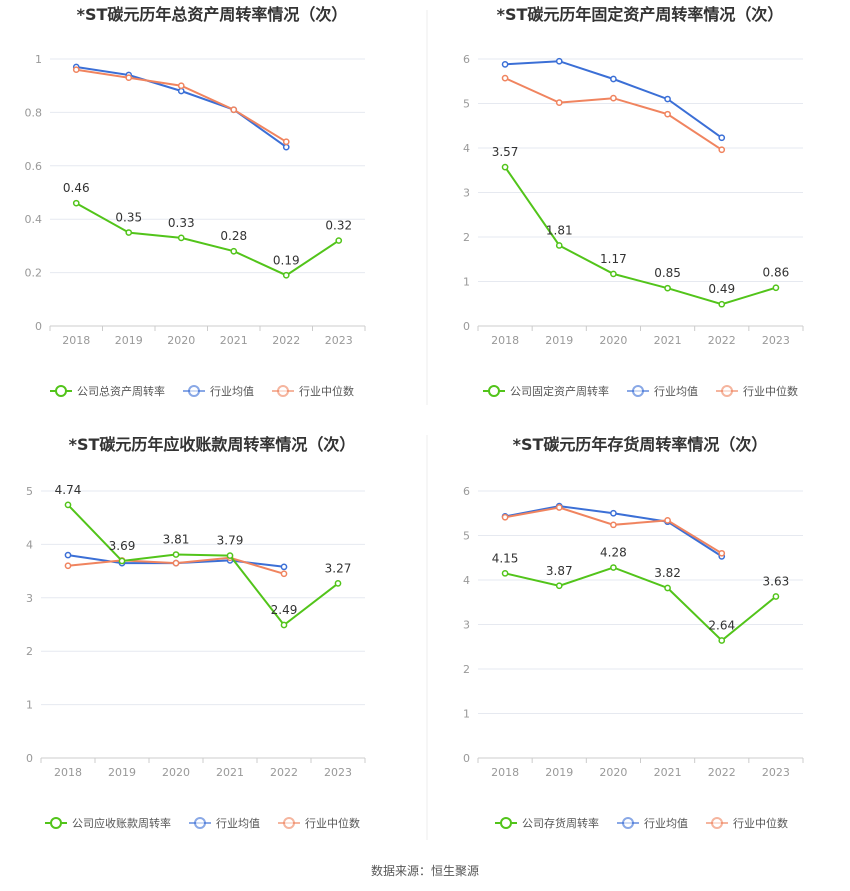 The width and height of the screenshot is (850, 891). I want to click on data-label: 0.33, so click(181, 223).